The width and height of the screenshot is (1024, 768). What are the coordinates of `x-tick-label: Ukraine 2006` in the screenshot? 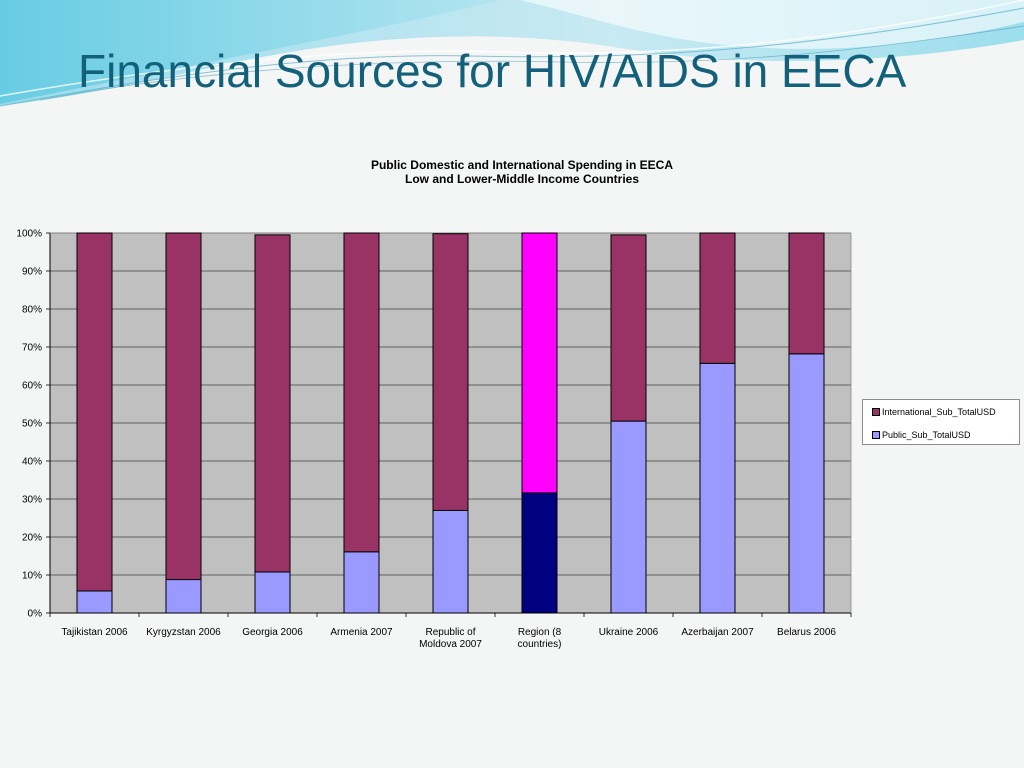 It's located at (629, 632).